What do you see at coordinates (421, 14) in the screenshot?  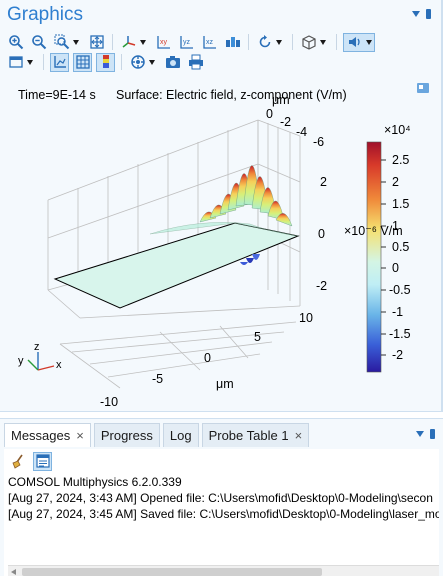 I see `panel-window-controls` at bounding box center [421, 14].